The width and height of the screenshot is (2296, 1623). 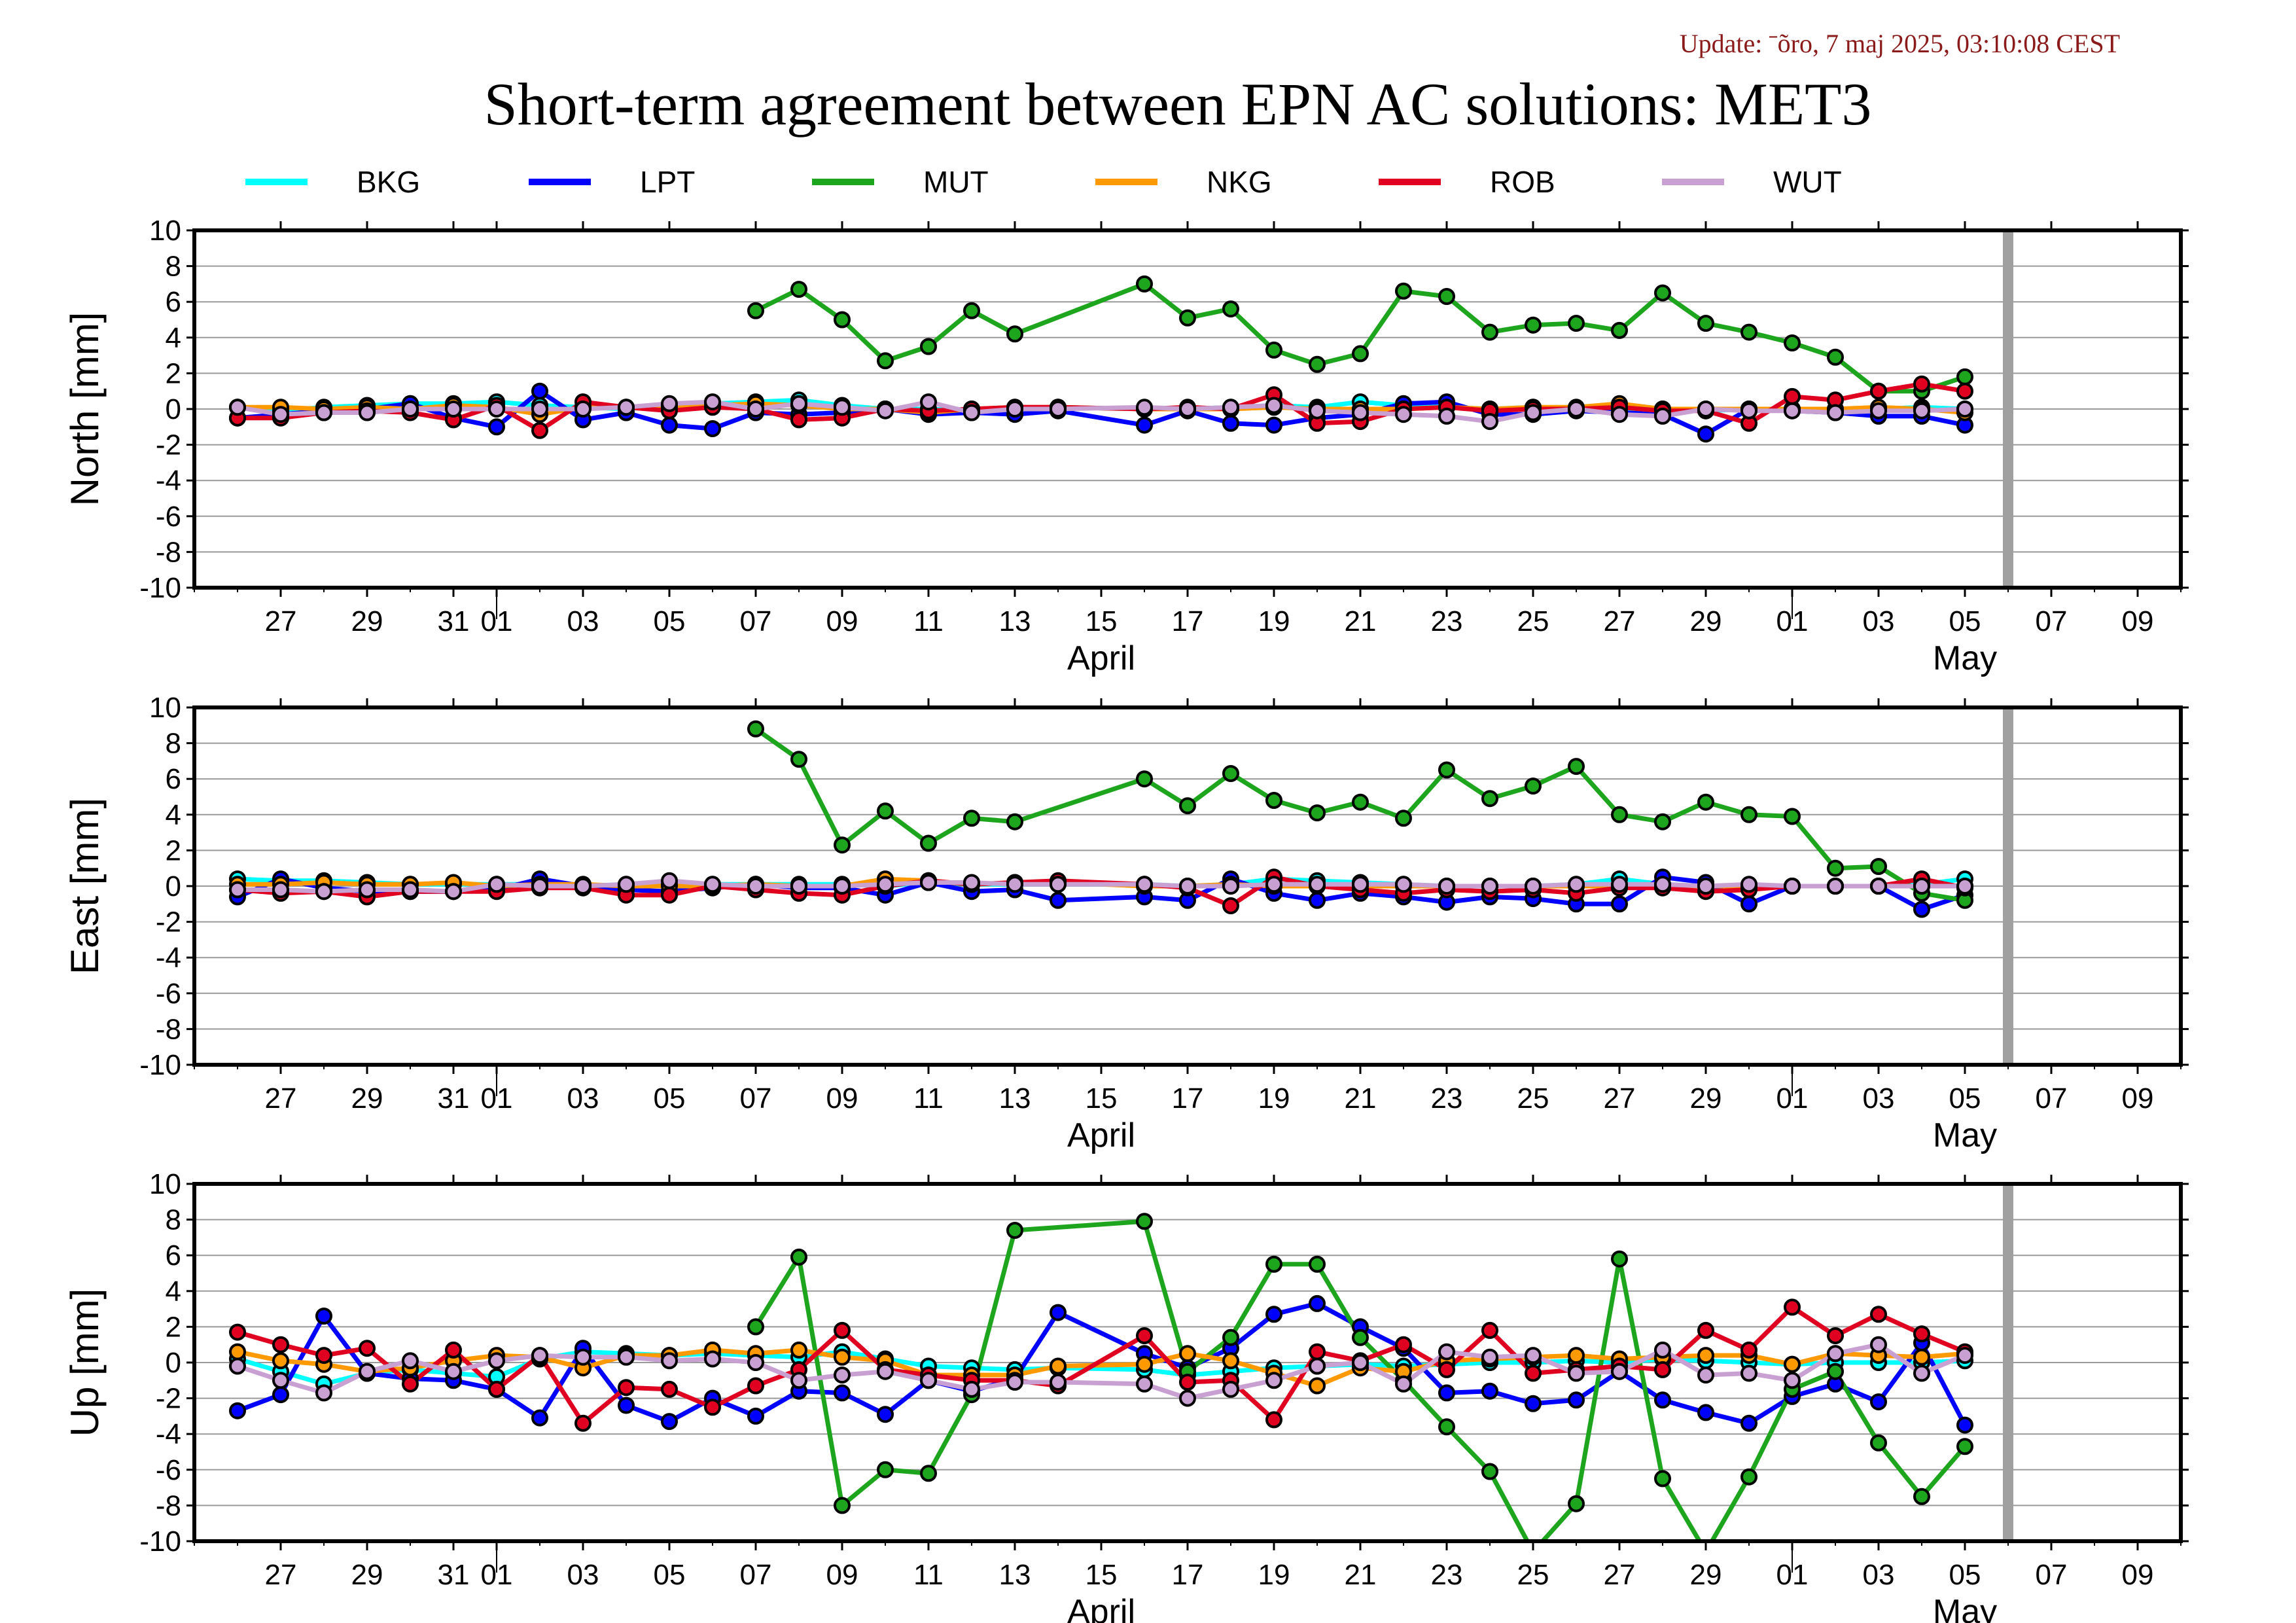 I want to click on xtick-label: 29, so click(x=1706, y=1098).